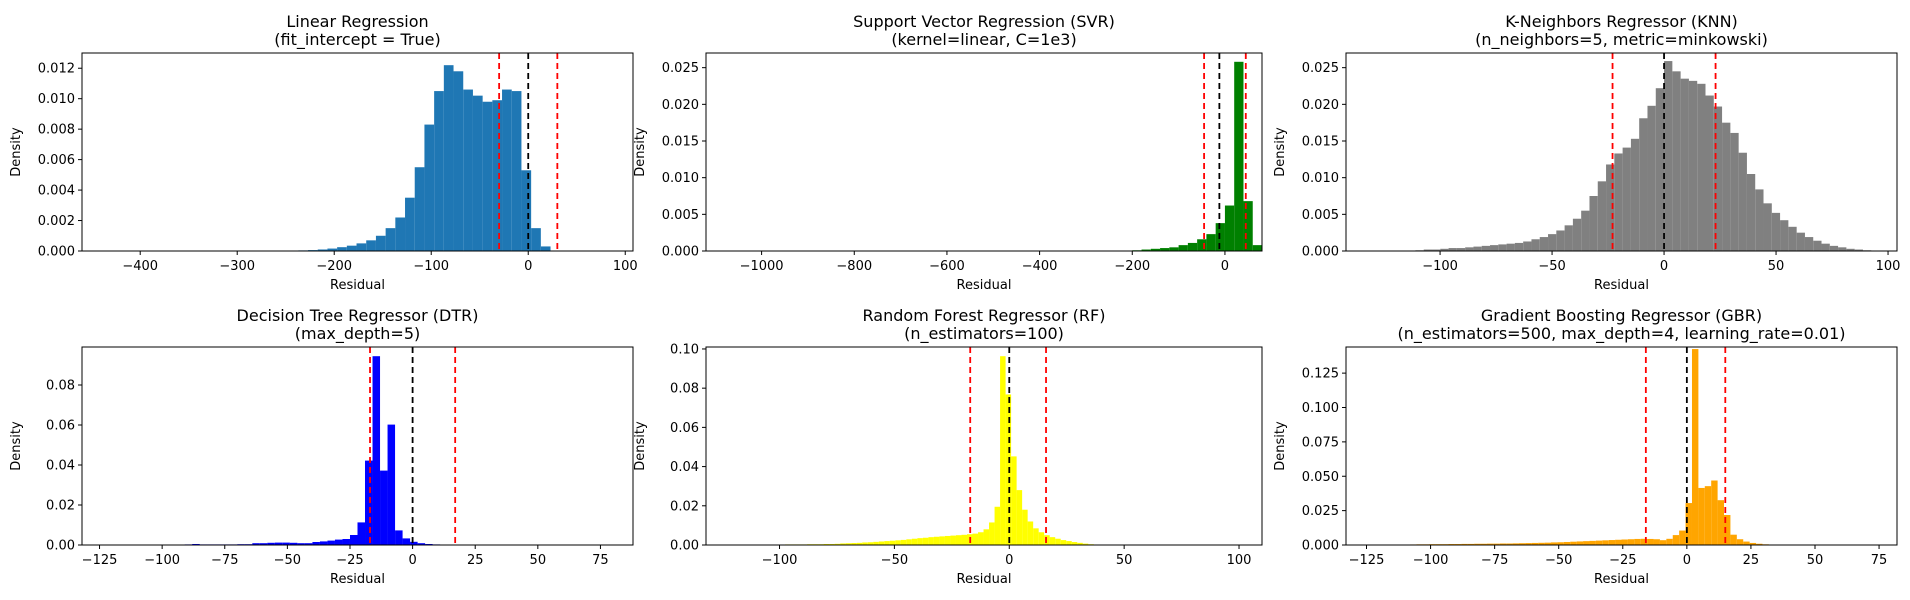  What do you see at coordinates (475, 560) in the screenshot?
I see `x-tick-label: 25` at bounding box center [475, 560].